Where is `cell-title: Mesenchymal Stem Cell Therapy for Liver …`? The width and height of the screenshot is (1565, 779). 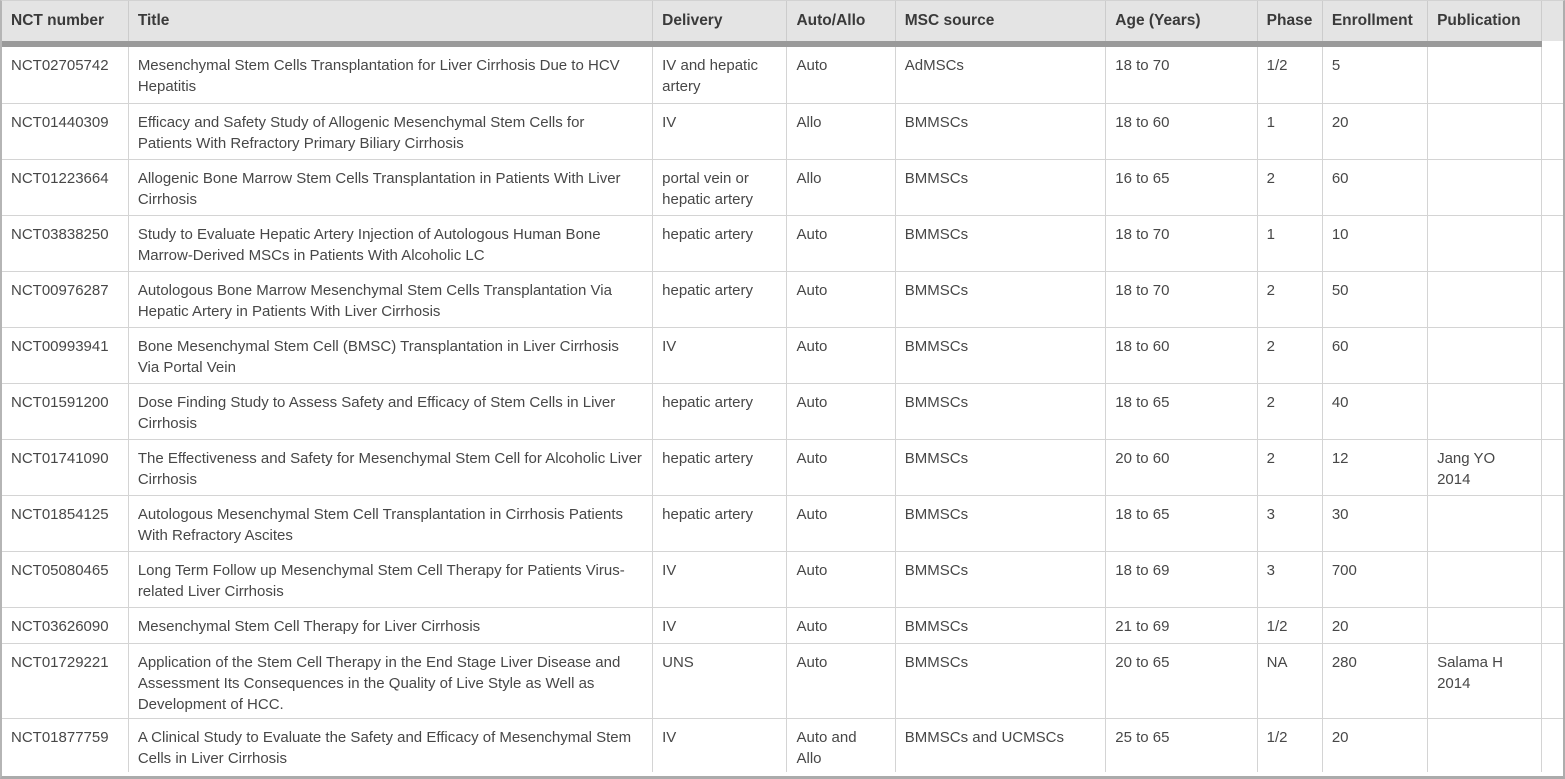
cell-title: Mesenchymal Stem Cell Therapy for Liver … is located at coordinates (391, 625).